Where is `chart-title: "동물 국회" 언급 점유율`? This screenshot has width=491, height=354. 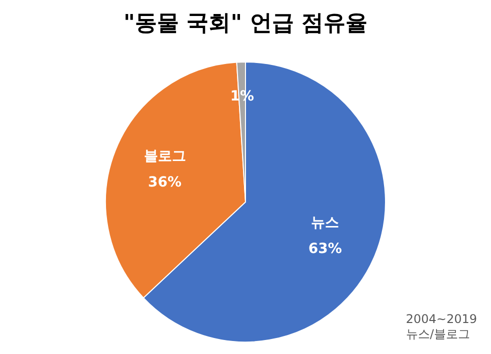 chart-title: "동물 국회" 언급 점유율 is located at coordinates (245, 24).